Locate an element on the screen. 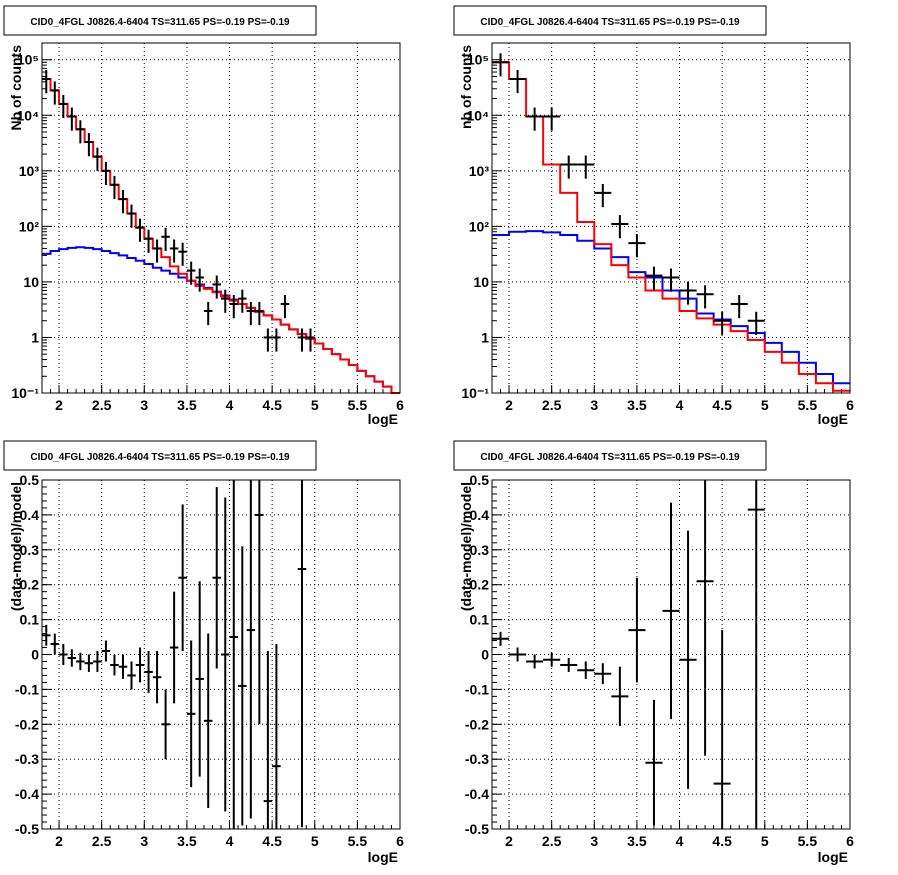  y-axis-title: Nb of counts is located at coordinates (16, 88).